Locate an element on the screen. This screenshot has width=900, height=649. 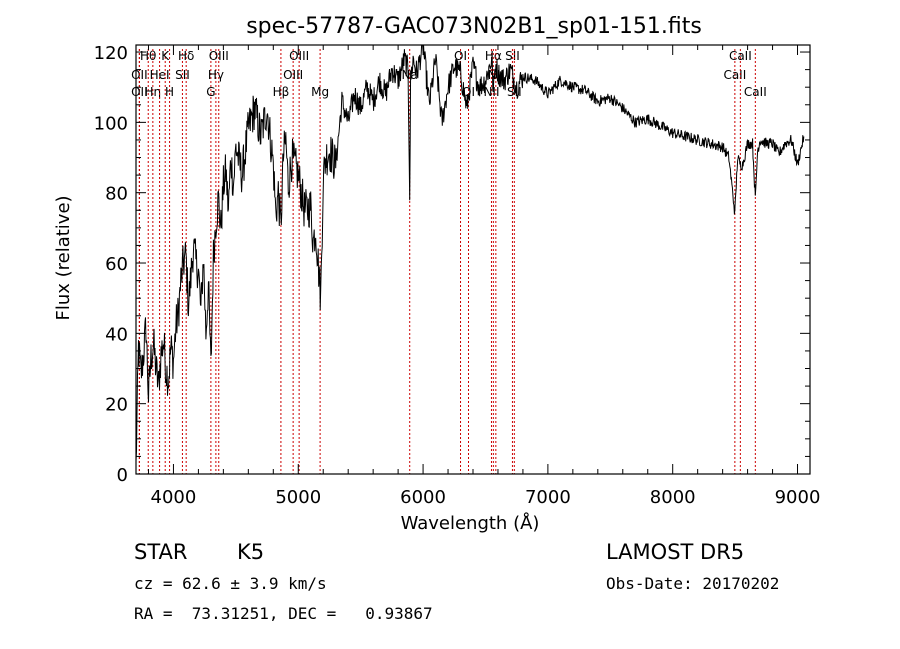
redshift-value: cz = 62.6 ± 3.9 km/s is located at coordinates (230, 583).